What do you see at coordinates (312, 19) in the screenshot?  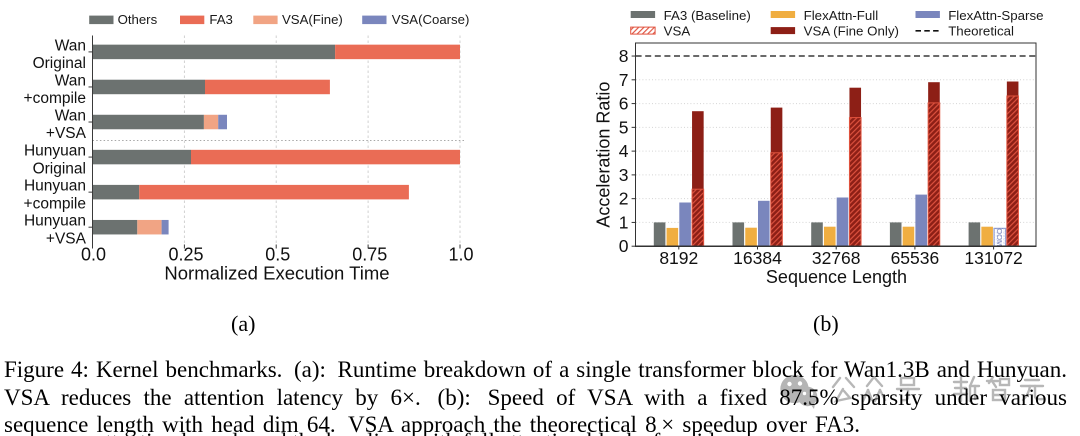 I see `svg-text: VSA(Fine)` at bounding box center [312, 19].